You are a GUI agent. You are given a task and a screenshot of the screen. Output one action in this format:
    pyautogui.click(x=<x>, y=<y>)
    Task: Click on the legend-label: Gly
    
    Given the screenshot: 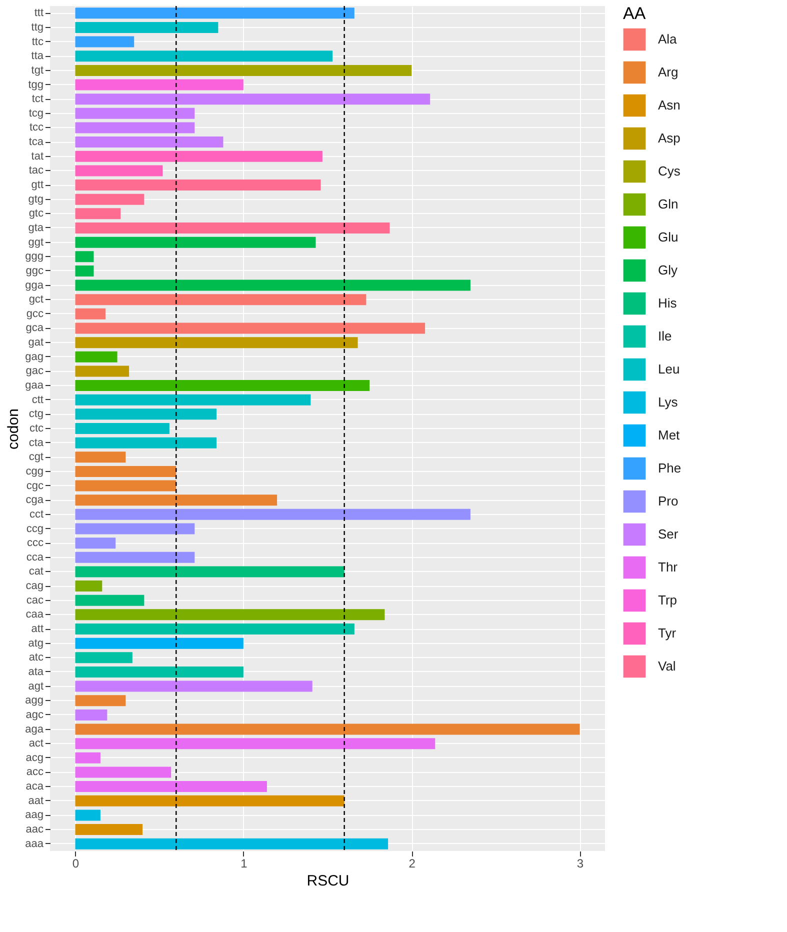 What is the action you would take?
    pyautogui.click(x=668, y=270)
    